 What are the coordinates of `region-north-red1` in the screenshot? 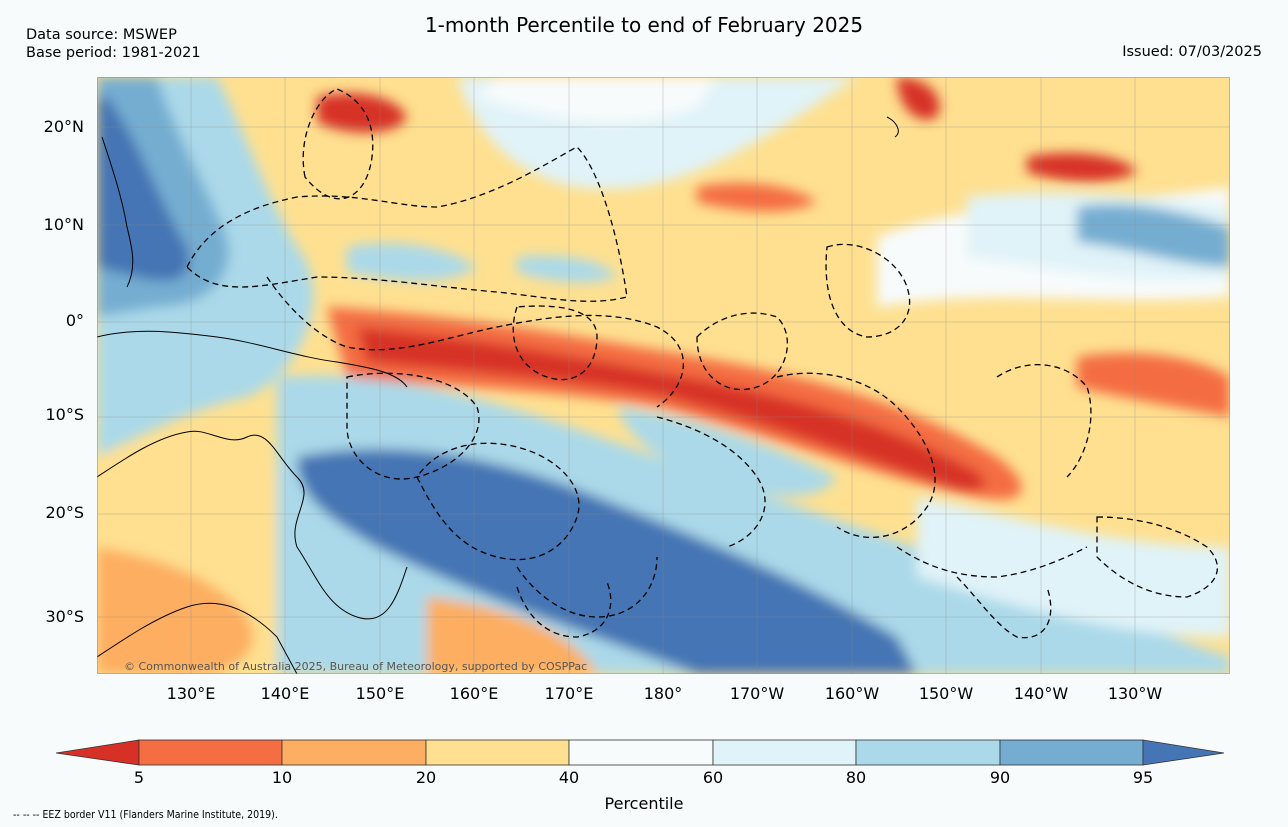 It's located at (362, 113).